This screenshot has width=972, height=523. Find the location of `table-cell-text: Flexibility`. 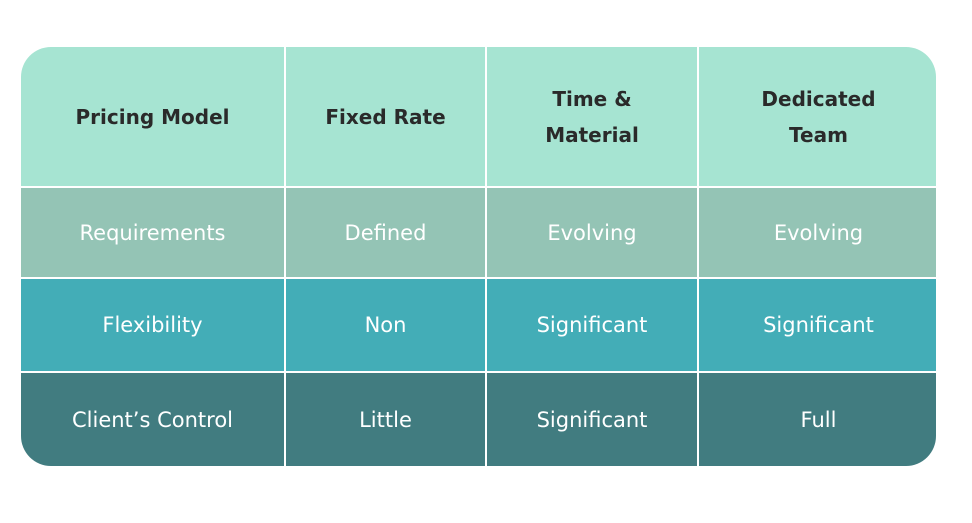

table-cell-text: Flexibility is located at coordinates (152, 325).